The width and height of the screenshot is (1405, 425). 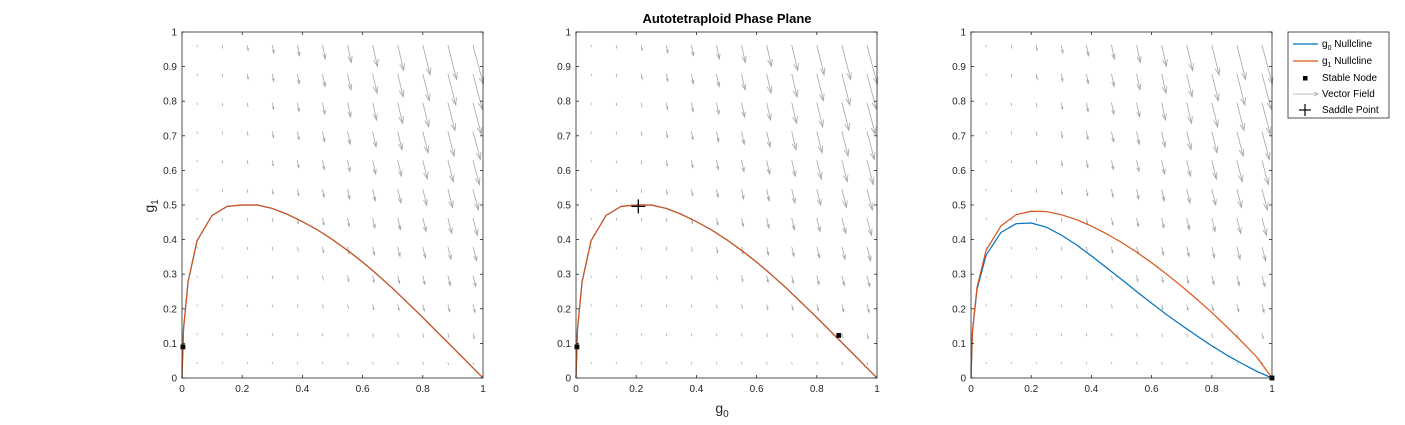 I want to click on legend-label-g0-nullcline: g0 Nullcline, so click(x=1347, y=45).